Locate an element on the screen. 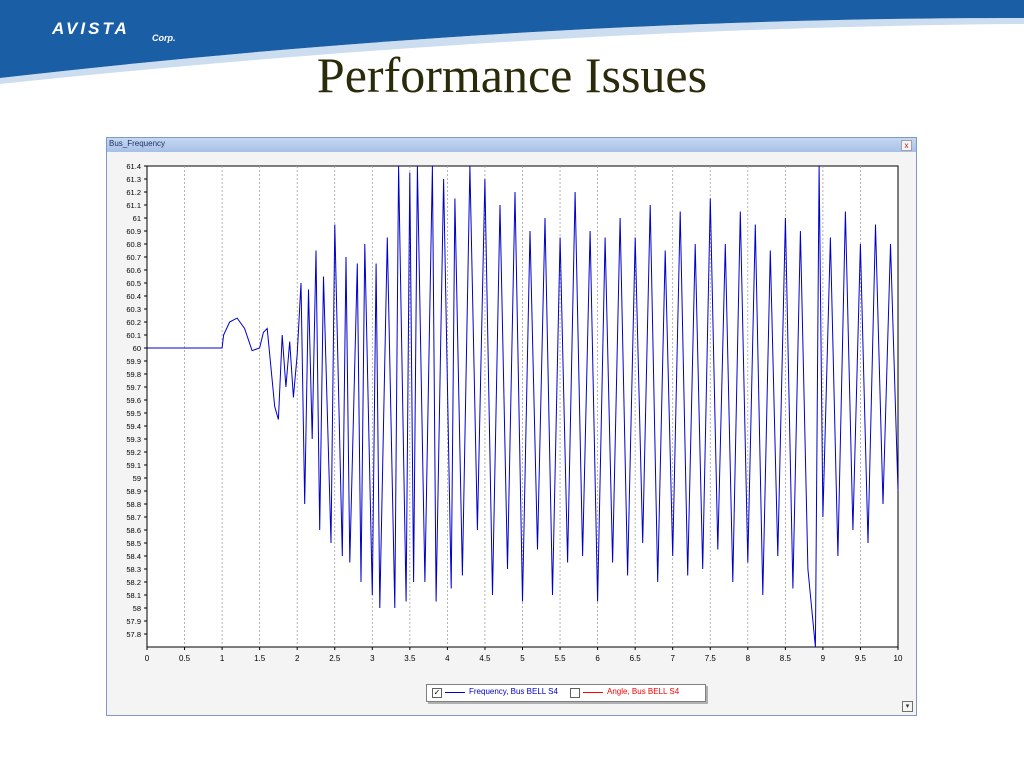 The image size is (1024, 768). y-tick-label: 60.3 is located at coordinates (133, 309).